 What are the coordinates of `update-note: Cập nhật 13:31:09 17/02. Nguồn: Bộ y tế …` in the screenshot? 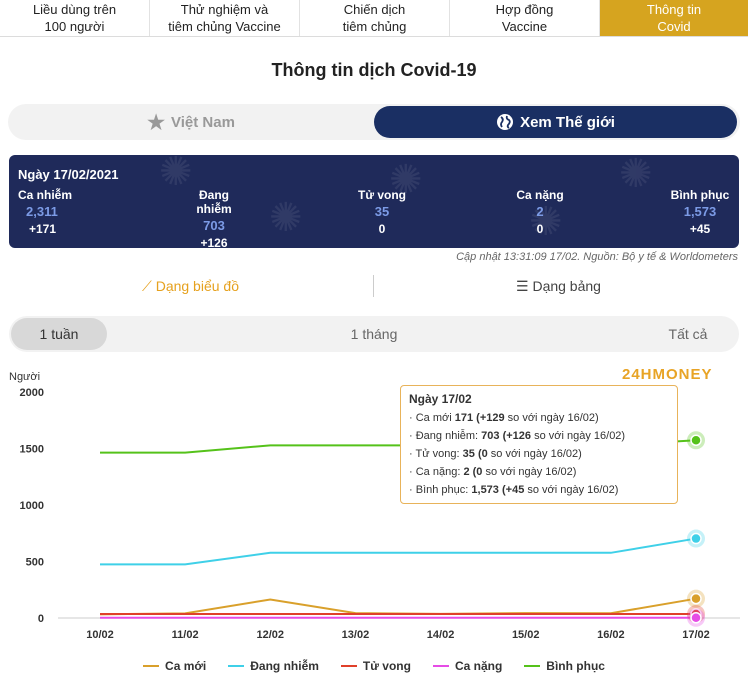 It's located at (597, 257).